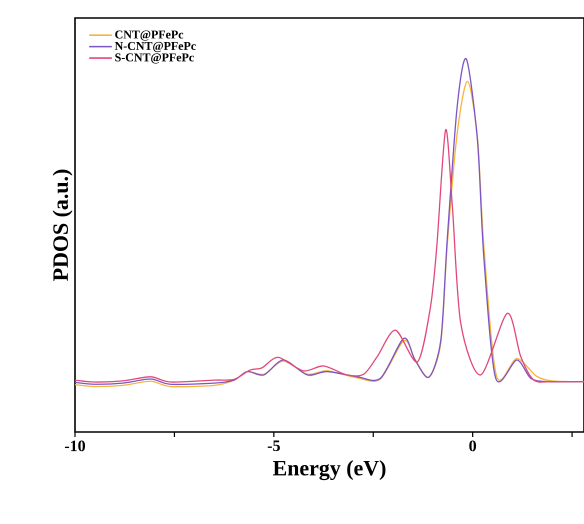 This screenshot has height=524, width=584. What do you see at coordinates (75, 446) in the screenshot?
I see `x-tick-label: -10` at bounding box center [75, 446].